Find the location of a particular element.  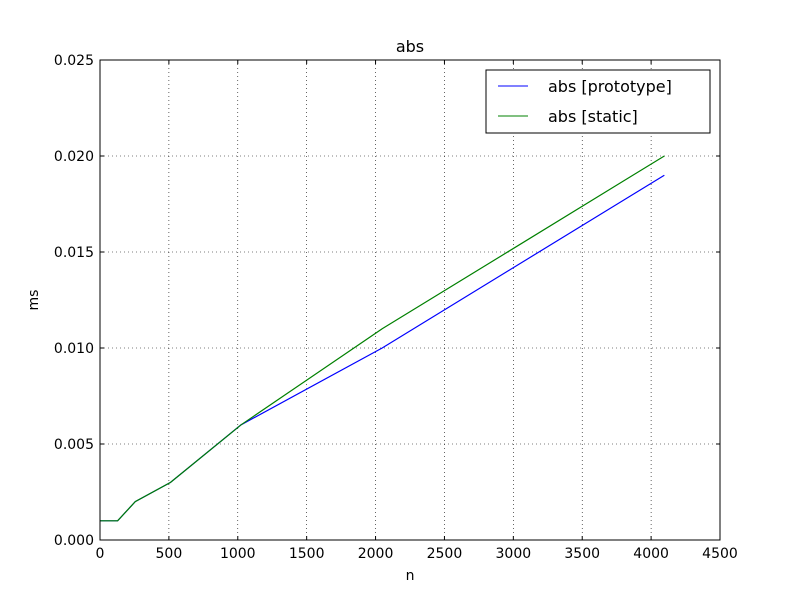

x-tick-label: 2500 is located at coordinates (445, 554).